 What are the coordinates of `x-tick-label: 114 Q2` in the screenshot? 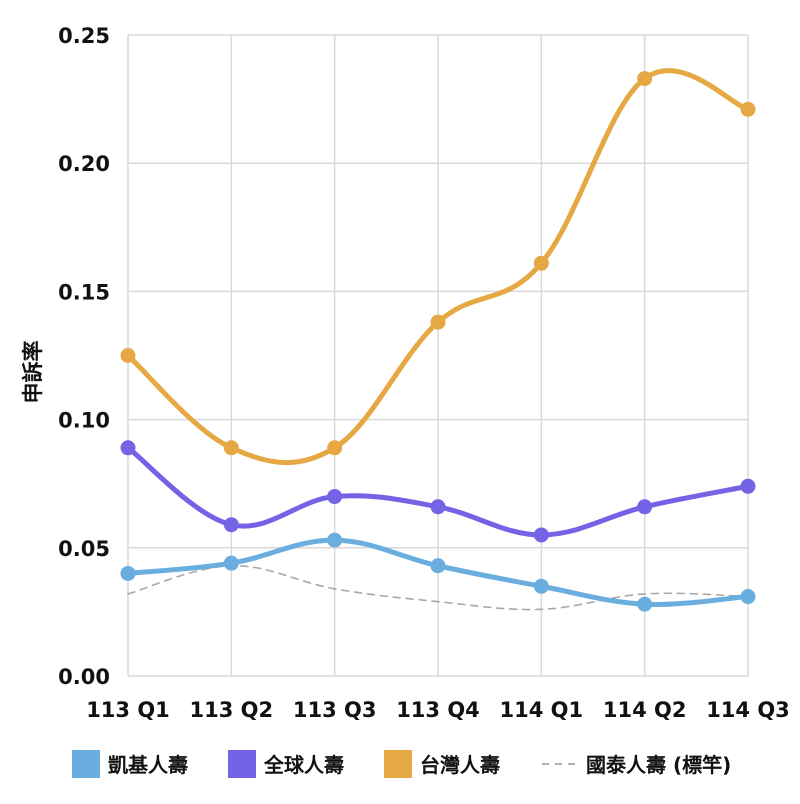 It's located at (645, 710).